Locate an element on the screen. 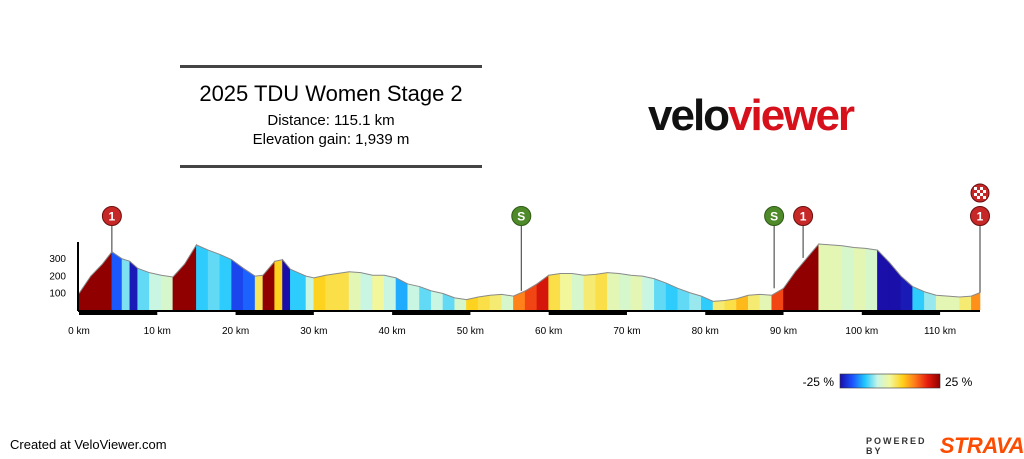  profile-outline is located at coordinates (529, 272).